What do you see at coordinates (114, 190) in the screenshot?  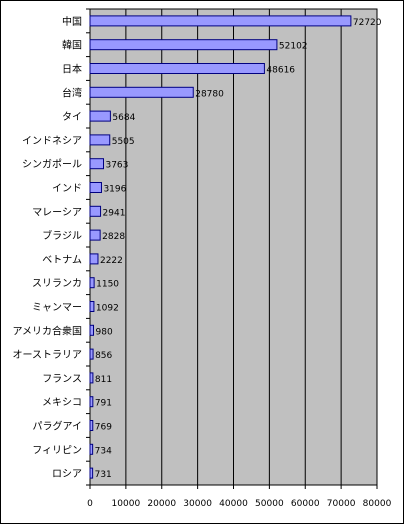 I see `value-label: 3196` at bounding box center [114, 190].